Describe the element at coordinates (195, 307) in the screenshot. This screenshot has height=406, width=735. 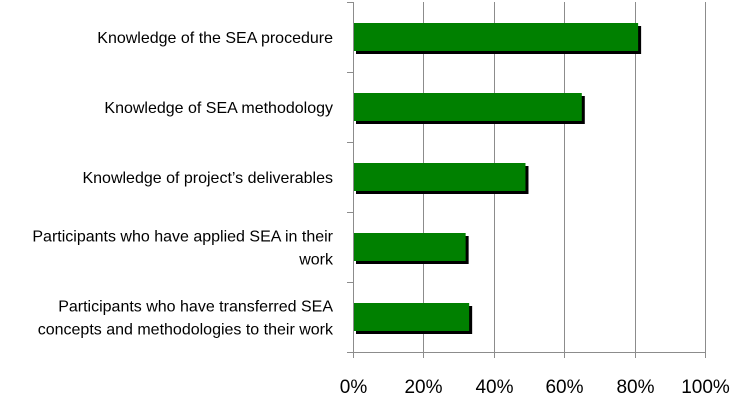
I see `category-label-line: Participants who have transferred SEA` at that location.